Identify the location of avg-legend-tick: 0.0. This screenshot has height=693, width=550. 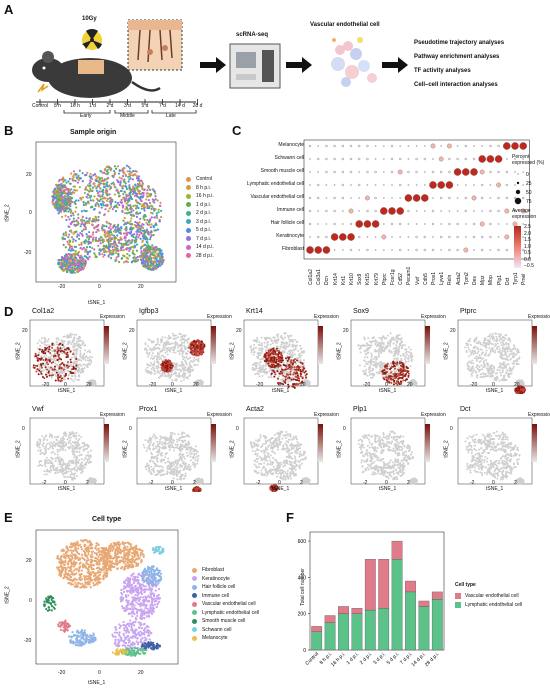
(527, 259).